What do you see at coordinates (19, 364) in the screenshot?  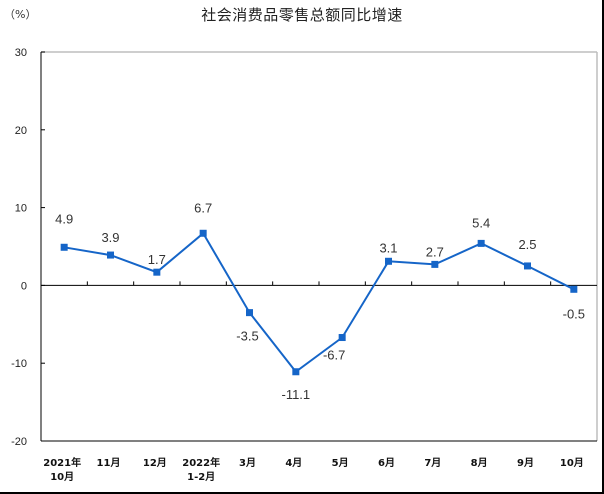 I see `y-tick-label: -10` at bounding box center [19, 364].